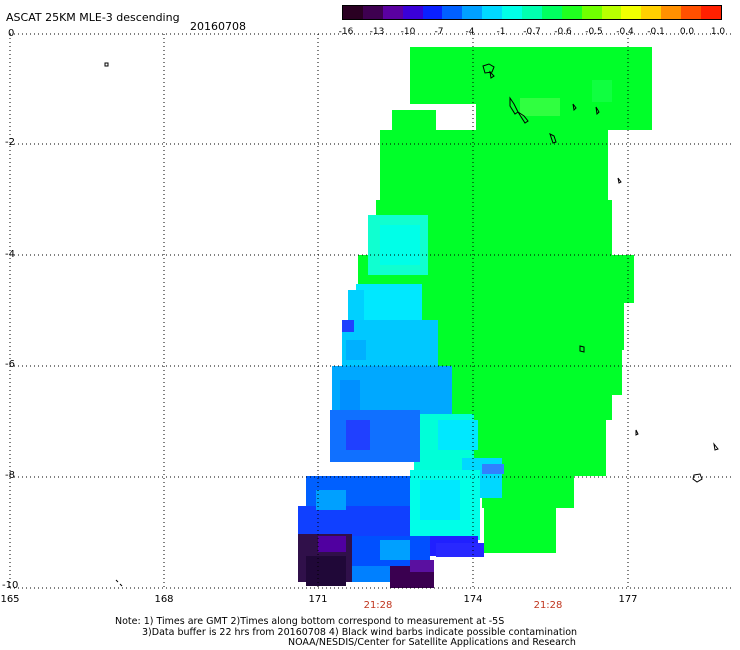  Describe the element at coordinates (10, 142) in the screenshot. I see `y-tick-label: -2` at that location.